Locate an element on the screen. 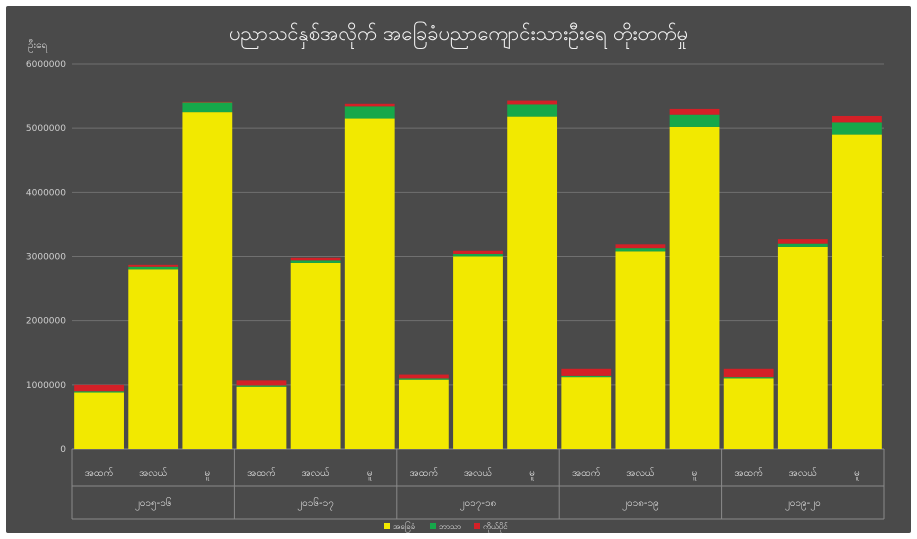 The width and height of the screenshot is (917, 539). y-tick-label: 5000000 is located at coordinates (46, 129).